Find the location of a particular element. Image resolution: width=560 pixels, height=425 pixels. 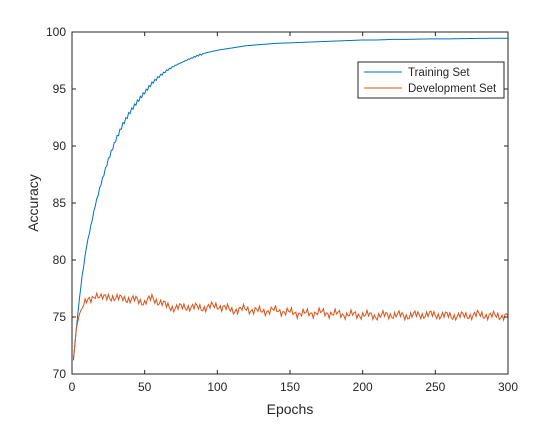

y-tick-label: 95 is located at coordinates (60, 89).